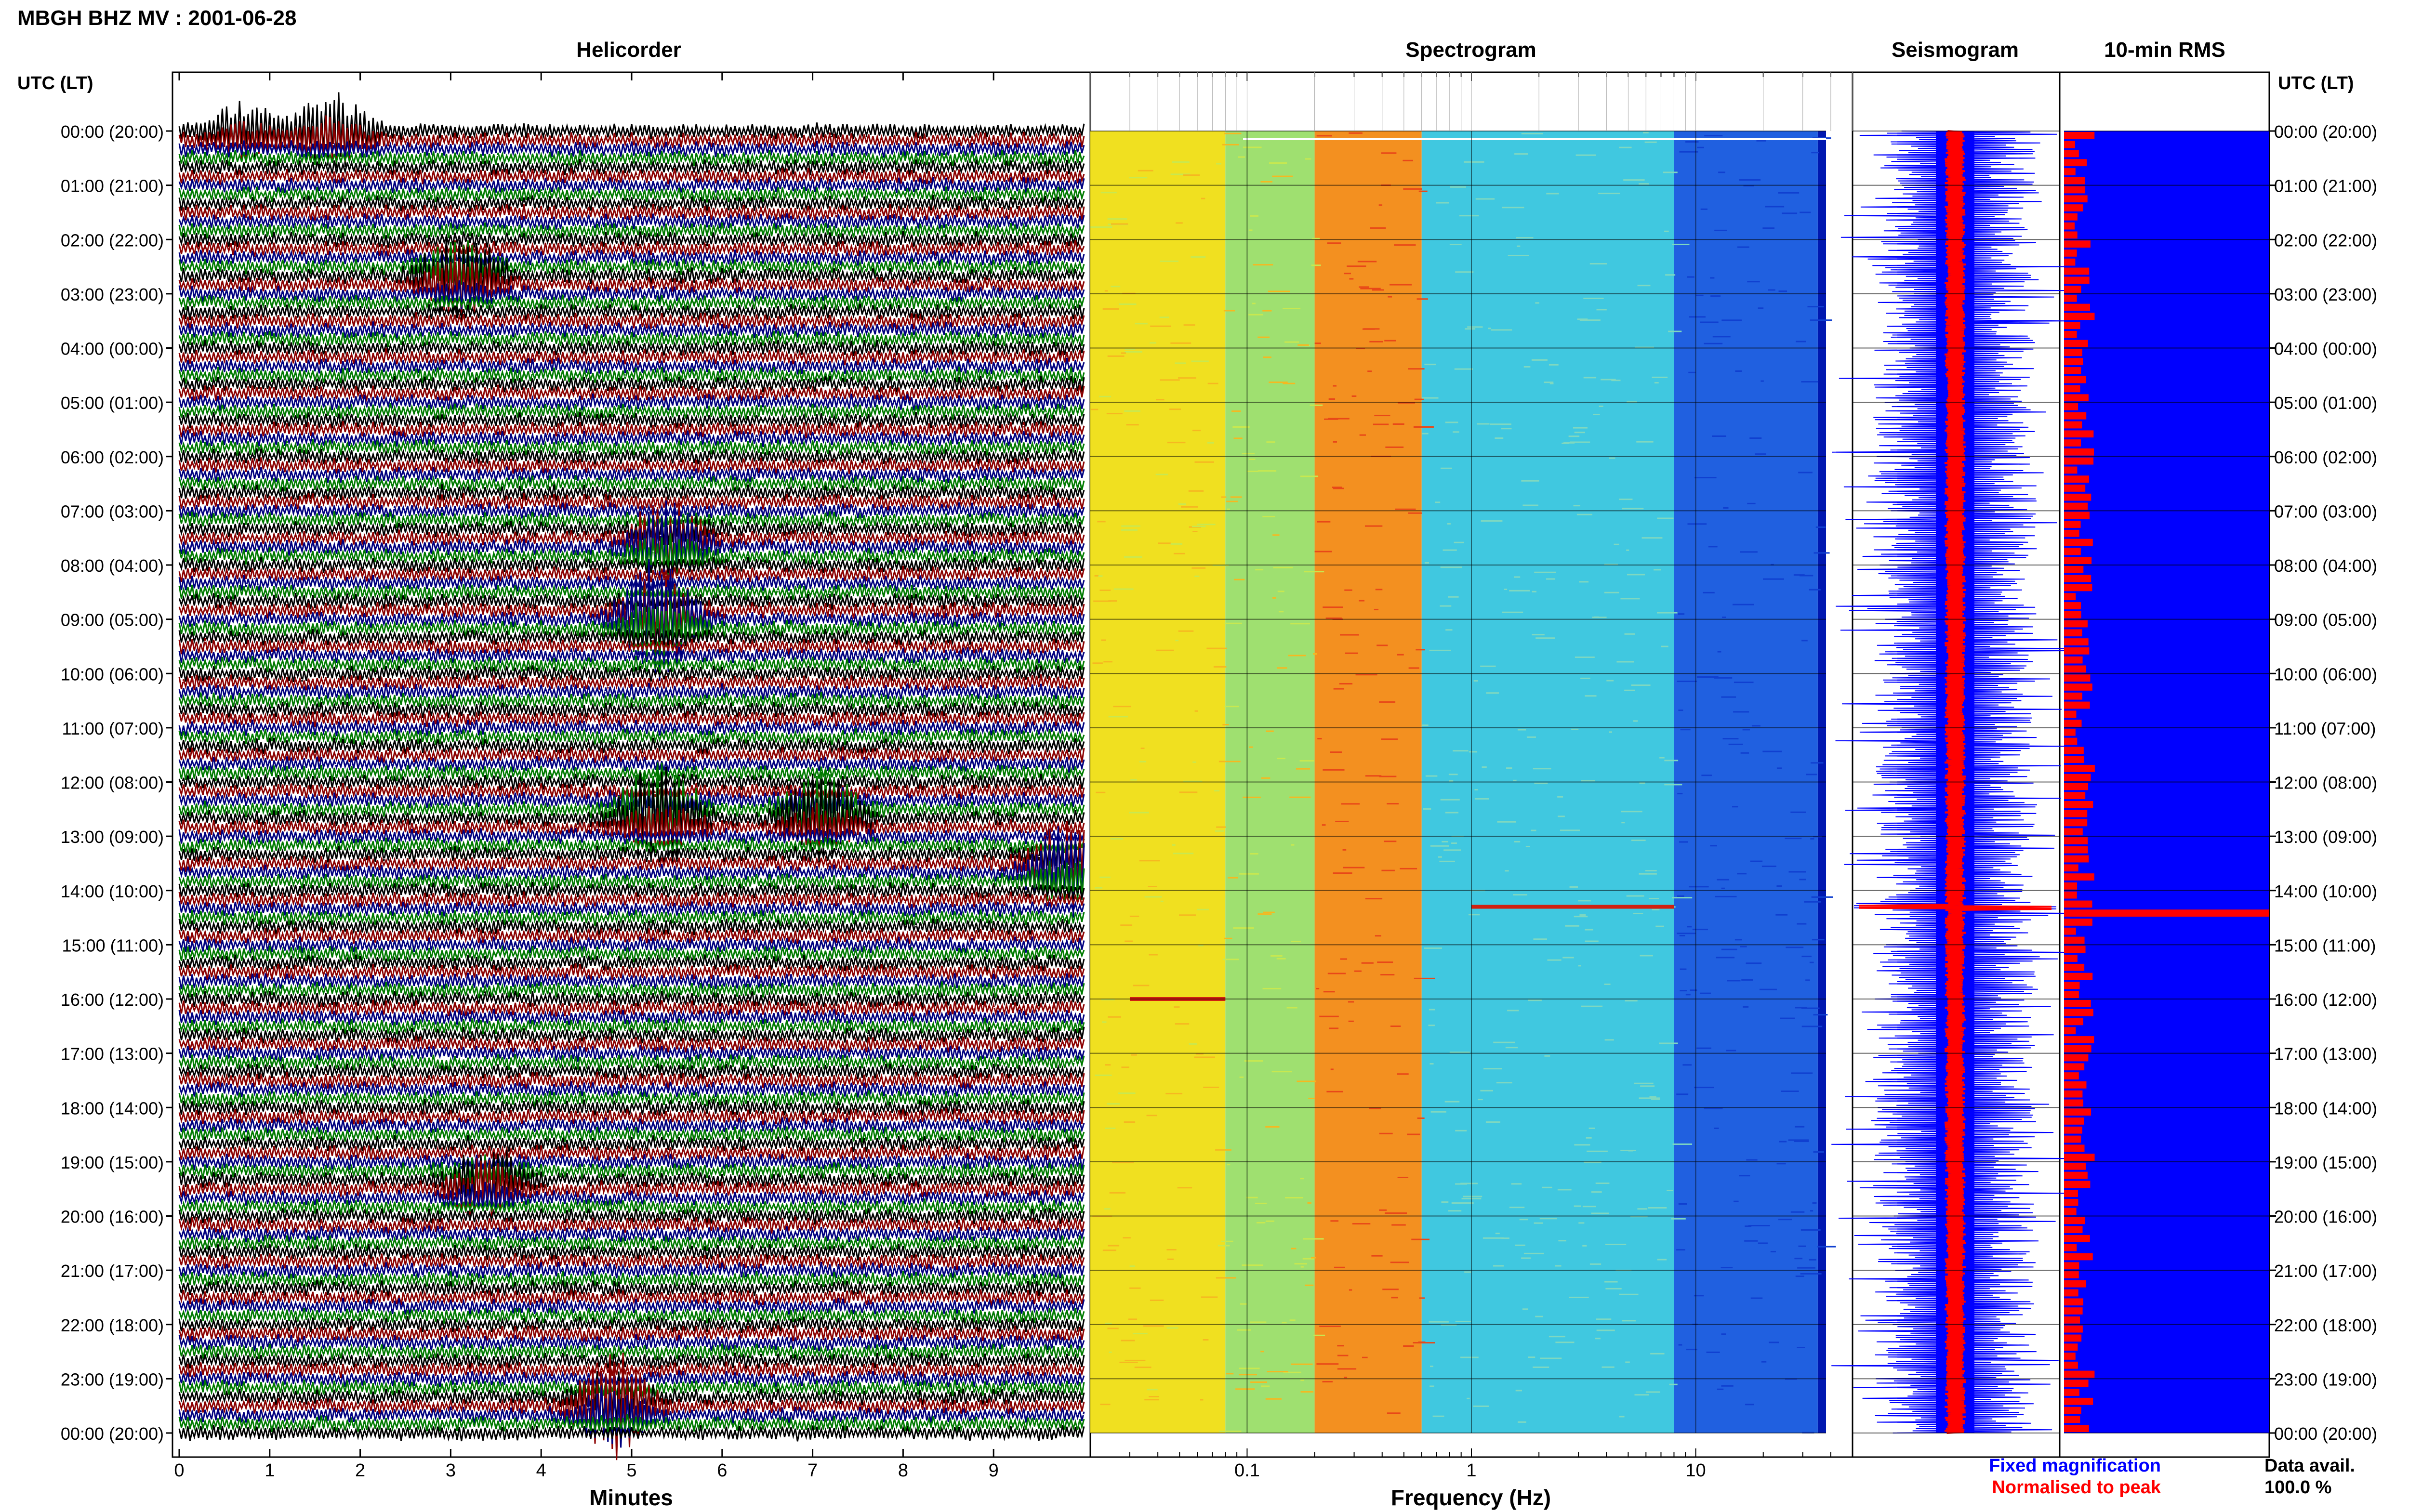 This screenshot has width=2409, height=1512. Describe the element at coordinates (2325, 837) in the screenshot. I see `hour-label-right: 13:00 (09:00)` at that location.